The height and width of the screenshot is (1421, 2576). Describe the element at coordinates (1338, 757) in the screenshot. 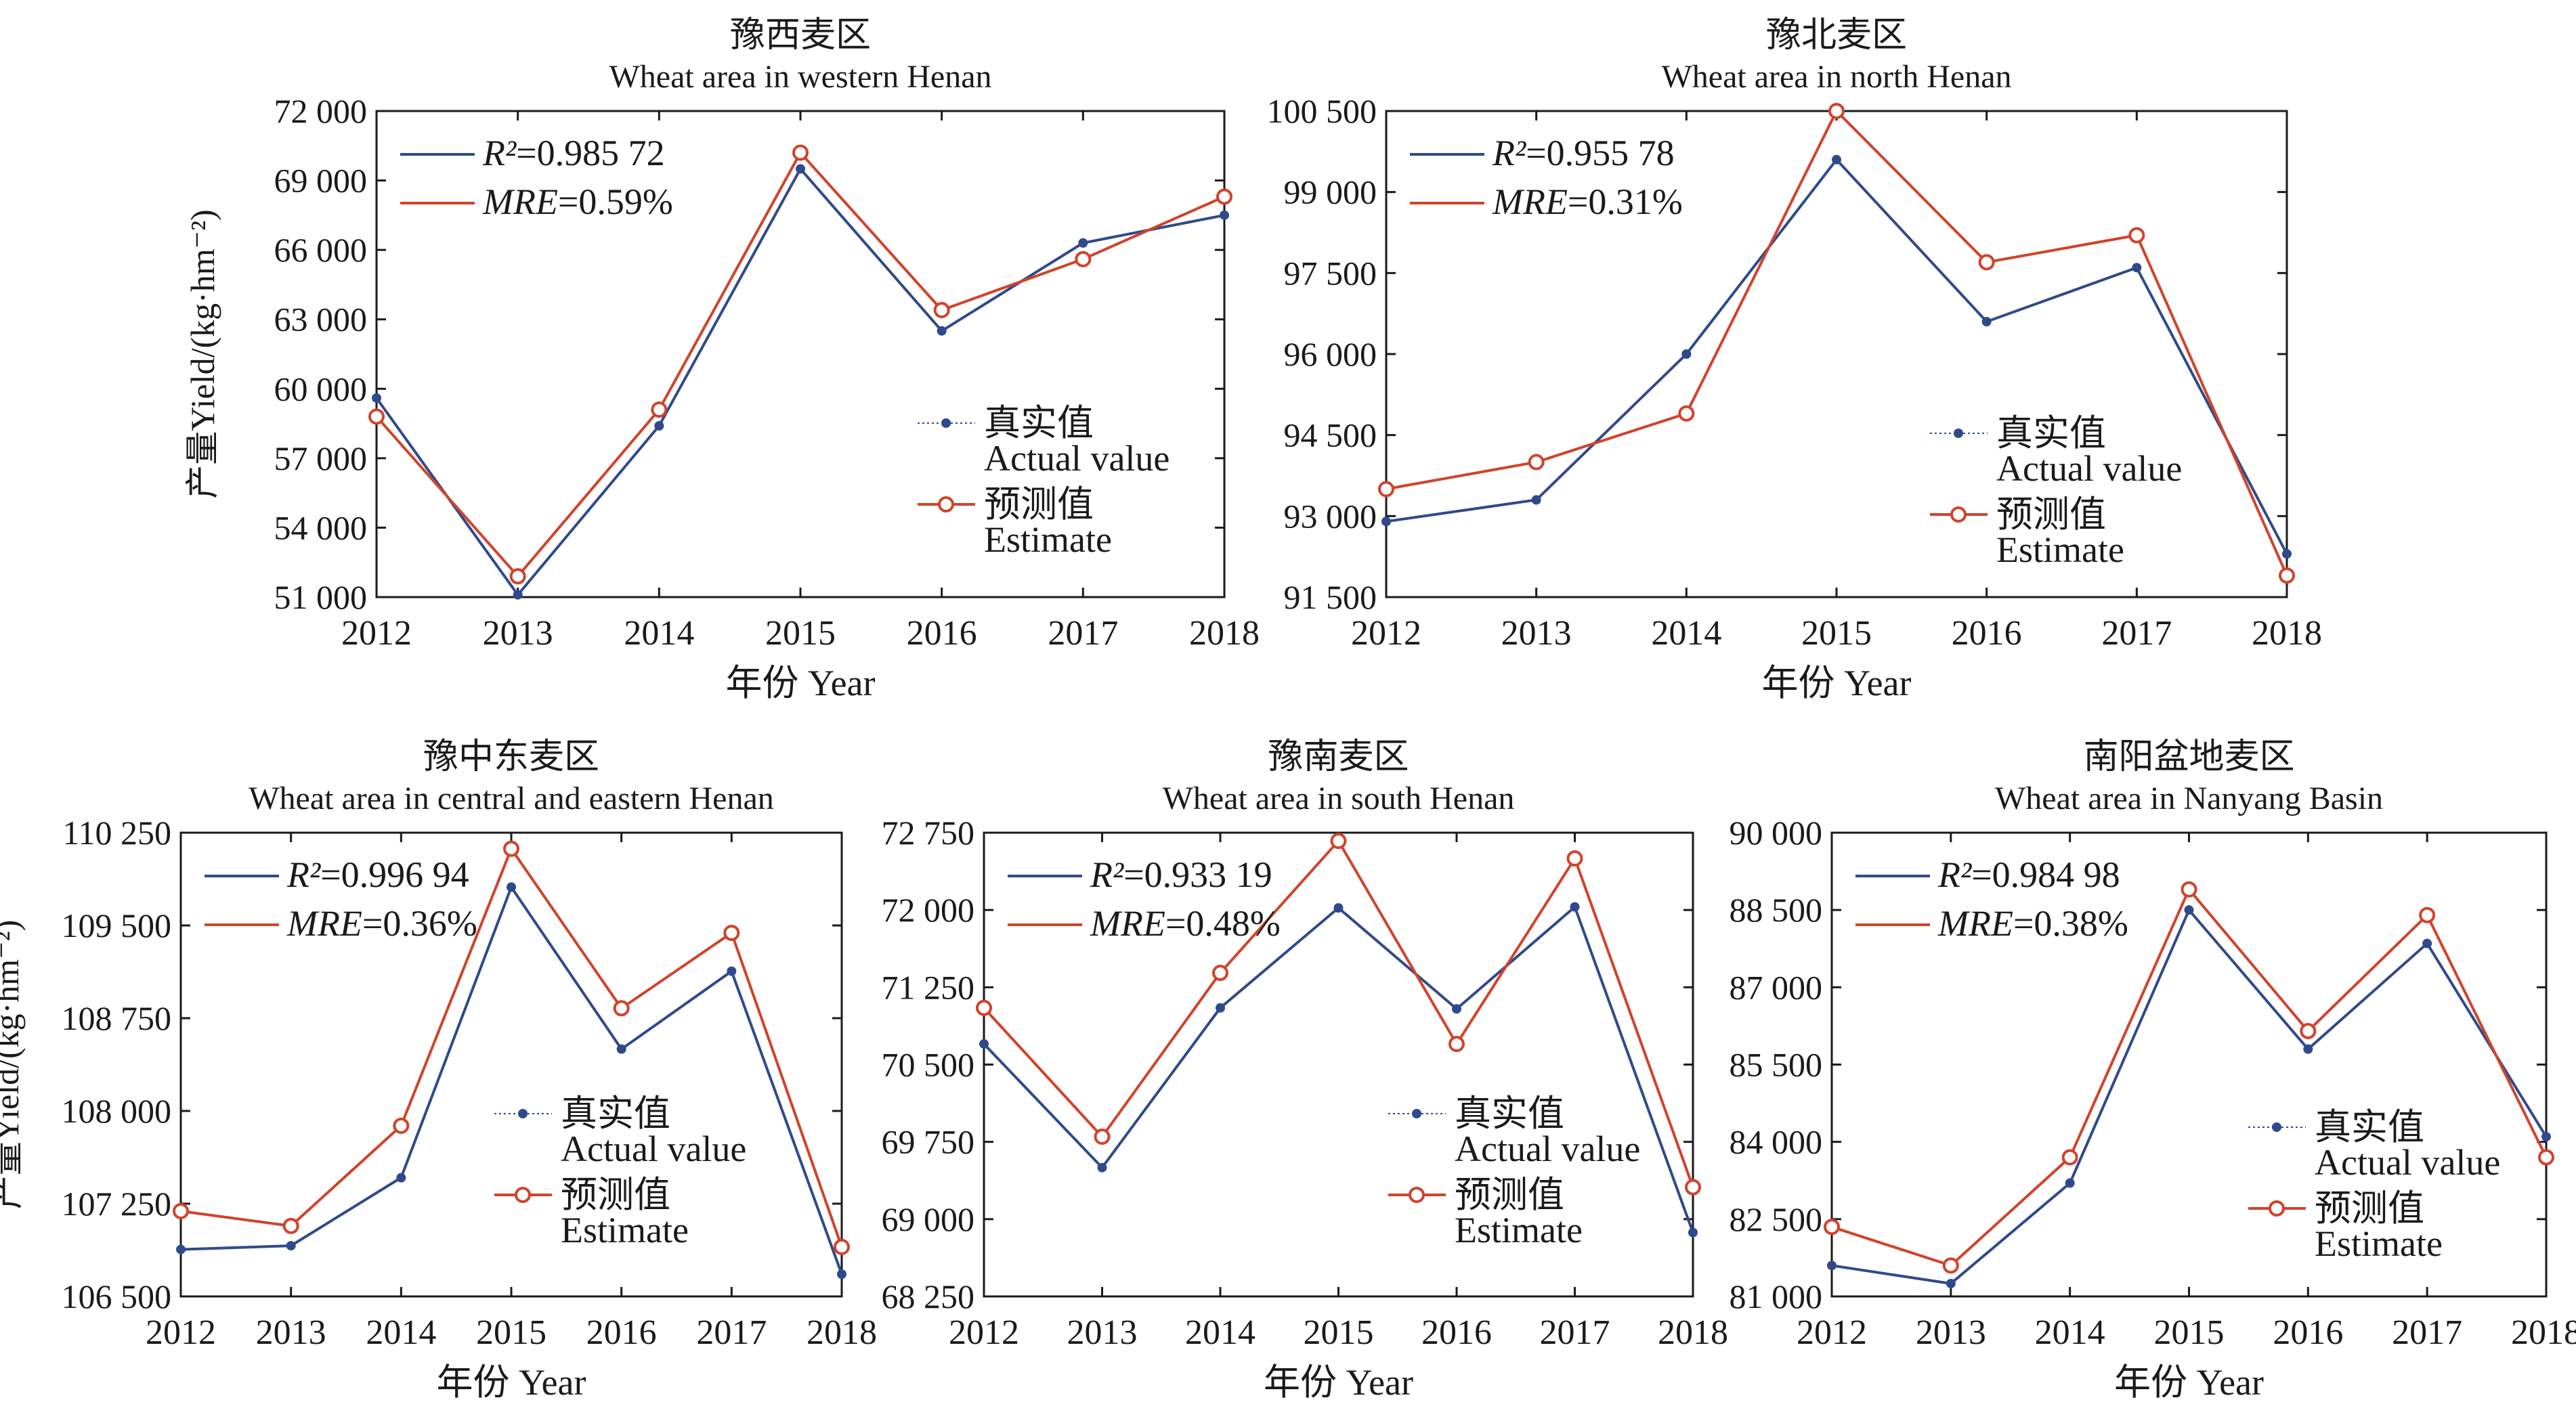

I see `chart-title: 豫南麦区` at that location.